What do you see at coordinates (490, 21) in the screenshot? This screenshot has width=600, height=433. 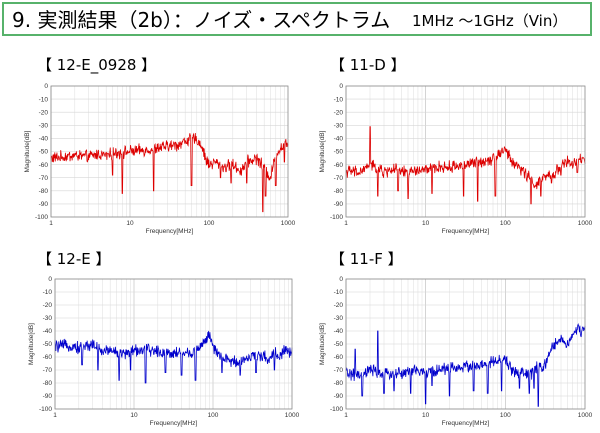 I see `slide-subtitle: 1MHz ～1GHz（Vin）` at bounding box center [490, 21].